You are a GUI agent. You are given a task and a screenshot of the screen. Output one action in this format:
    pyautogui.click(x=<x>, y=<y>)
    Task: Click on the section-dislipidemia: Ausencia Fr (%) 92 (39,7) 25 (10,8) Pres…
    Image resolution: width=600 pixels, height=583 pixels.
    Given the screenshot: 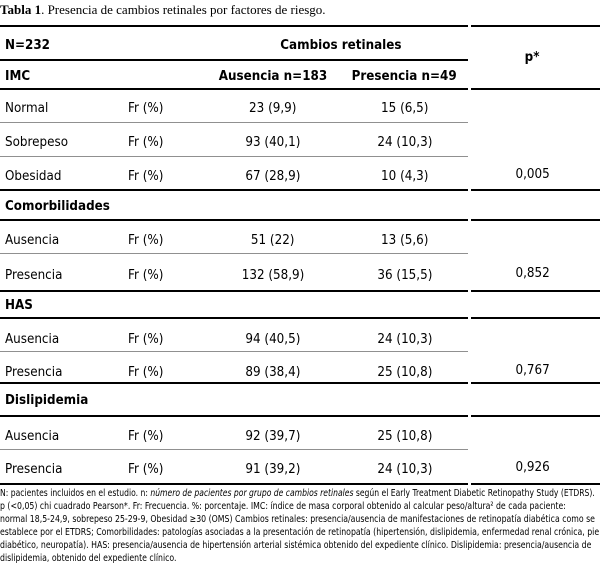 What is the action you would take?
    pyautogui.click(x=300, y=451)
    